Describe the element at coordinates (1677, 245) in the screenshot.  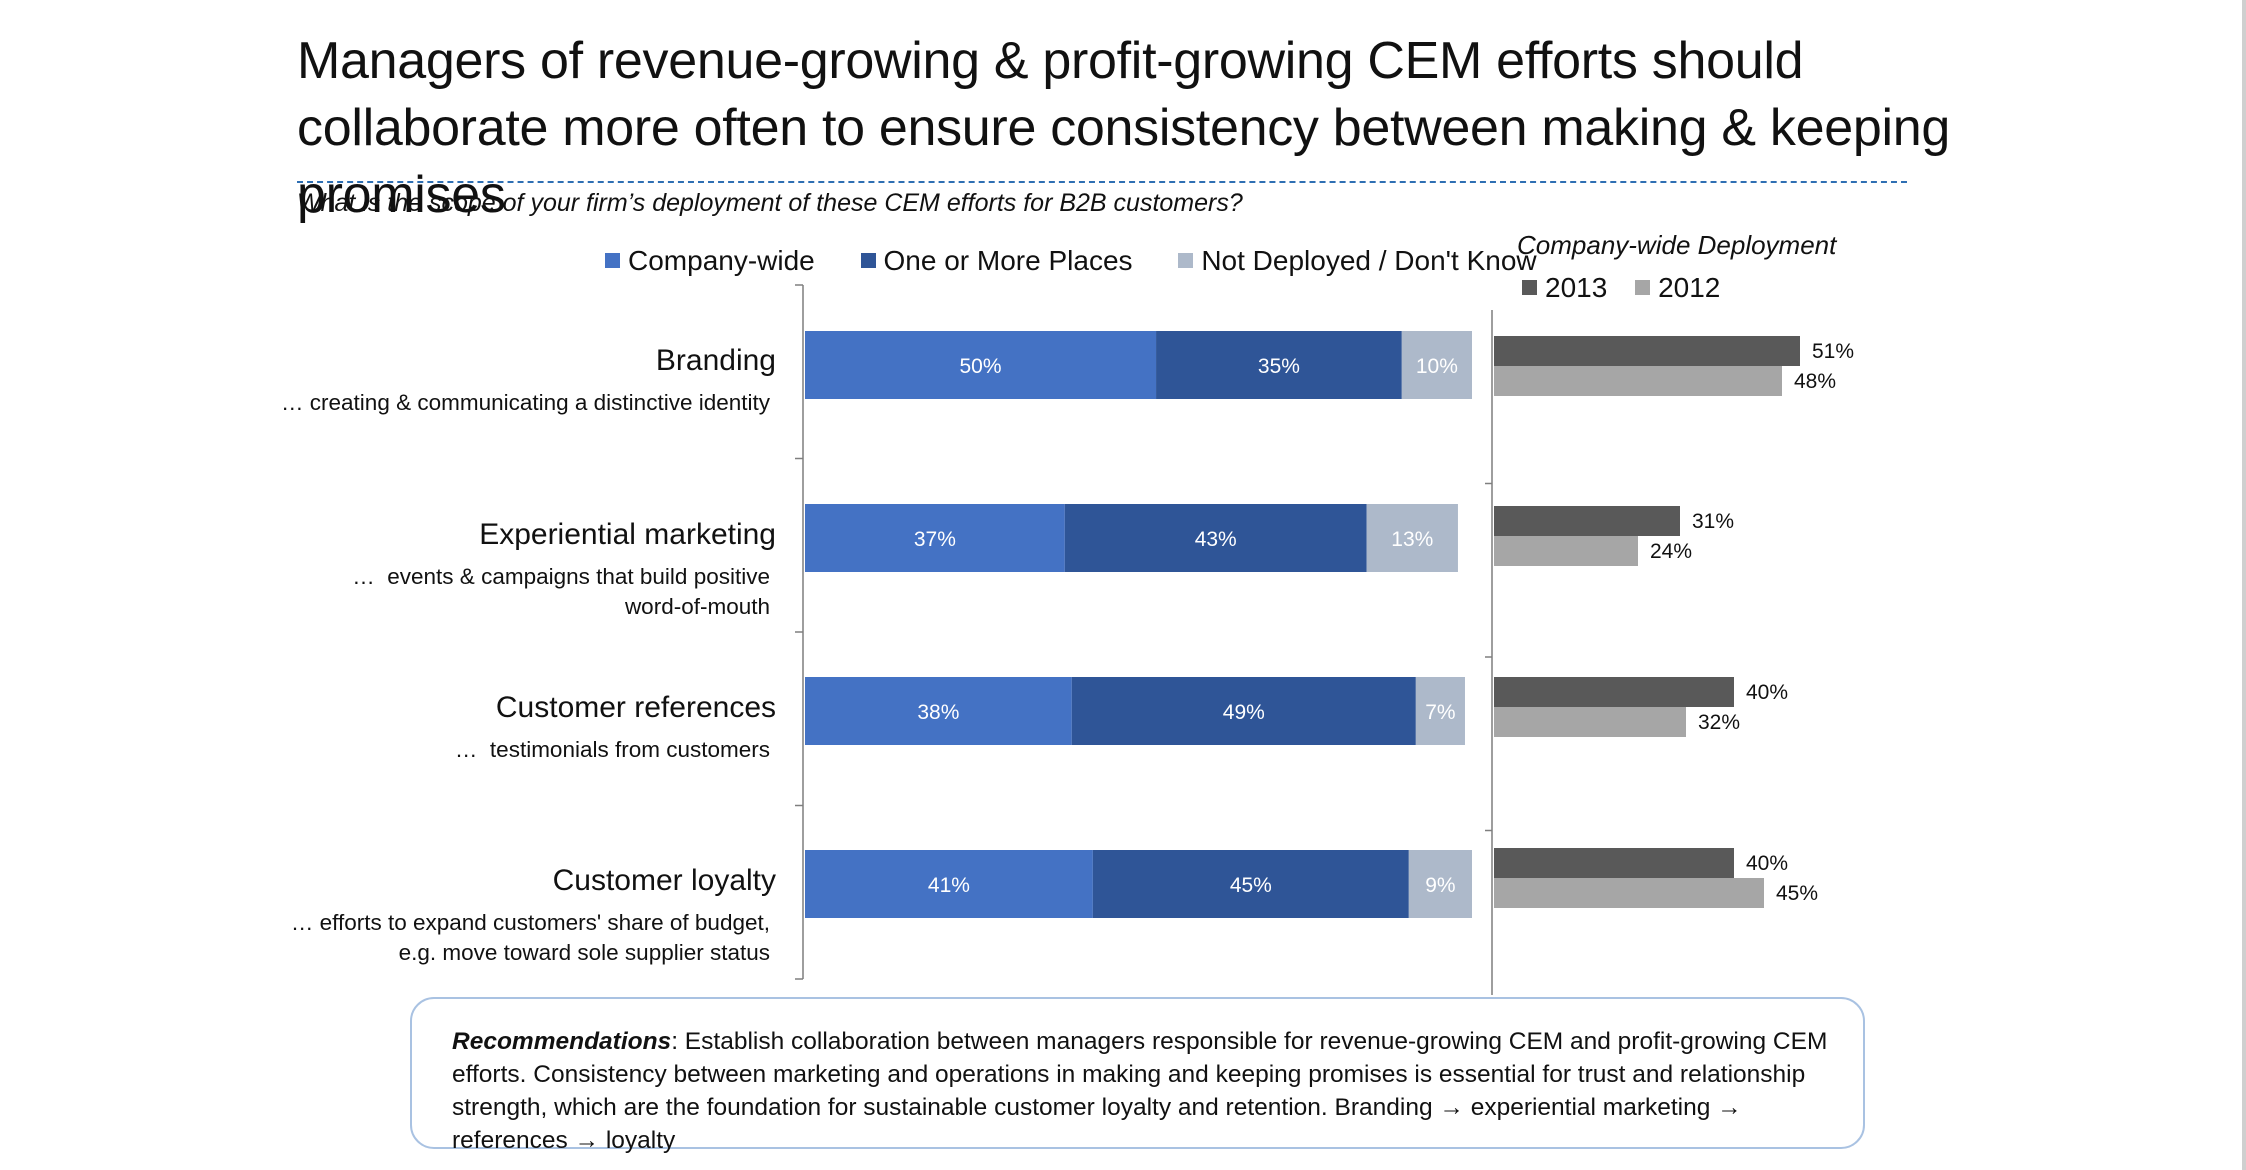
I see `right-chart-title: Company-wide Deployment` at that location.